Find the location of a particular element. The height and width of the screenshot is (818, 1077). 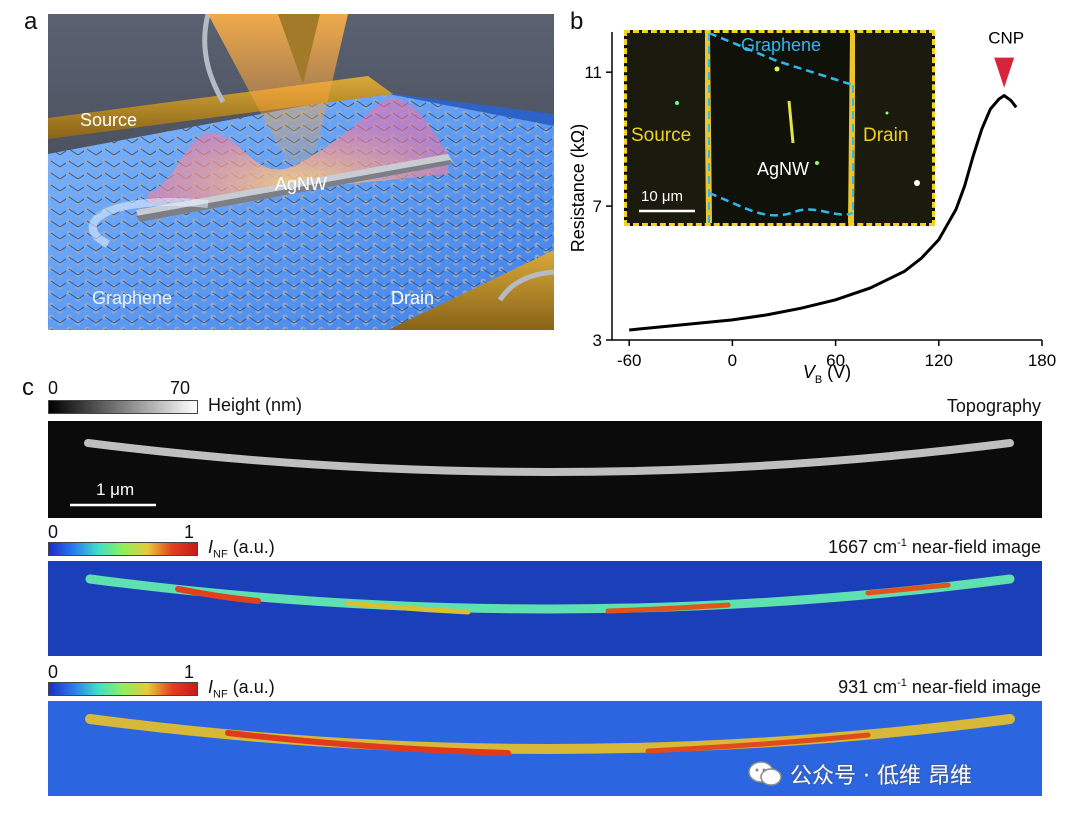

nf2-bar-min: 0 is located at coordinates (53, 672).